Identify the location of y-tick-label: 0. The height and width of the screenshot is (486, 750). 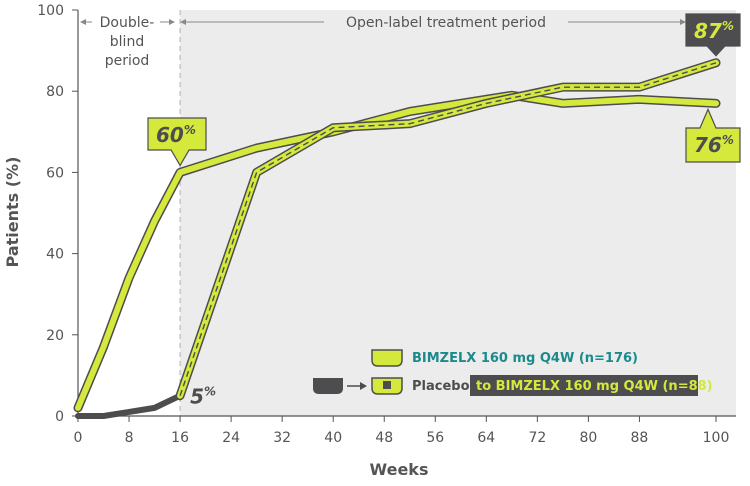
(59, 417).